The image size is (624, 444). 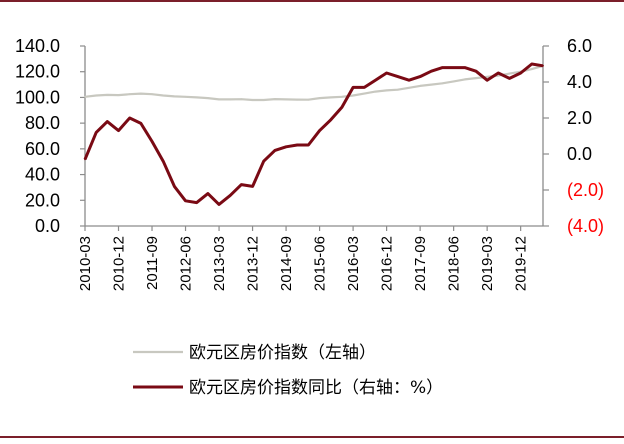 I want to click on x-tick-label: 2016-12, so click(x=387, y=263).